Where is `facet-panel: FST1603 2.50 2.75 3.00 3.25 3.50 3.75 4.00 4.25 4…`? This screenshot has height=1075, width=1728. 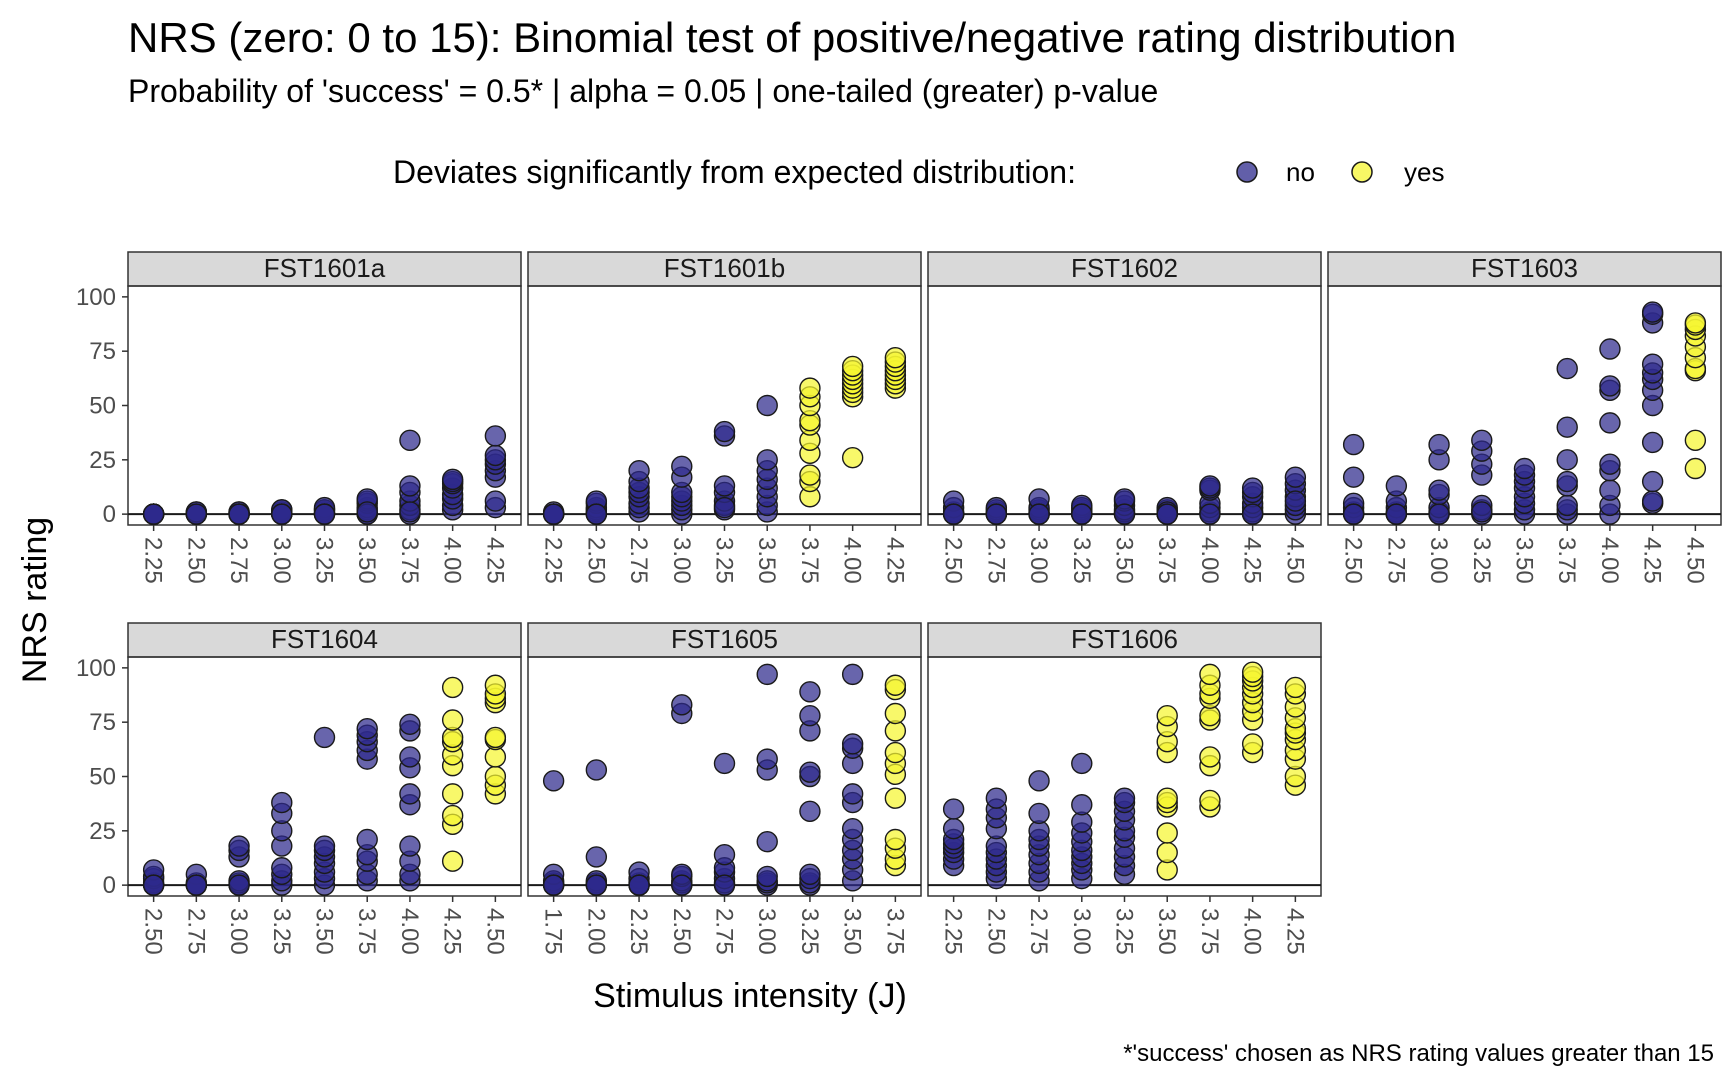
facet-panel: FST1603 2.50 2.75 3.00 3.25 3.50 3.75 4.00 4.25 4… is located at coordinates (1524, 417).